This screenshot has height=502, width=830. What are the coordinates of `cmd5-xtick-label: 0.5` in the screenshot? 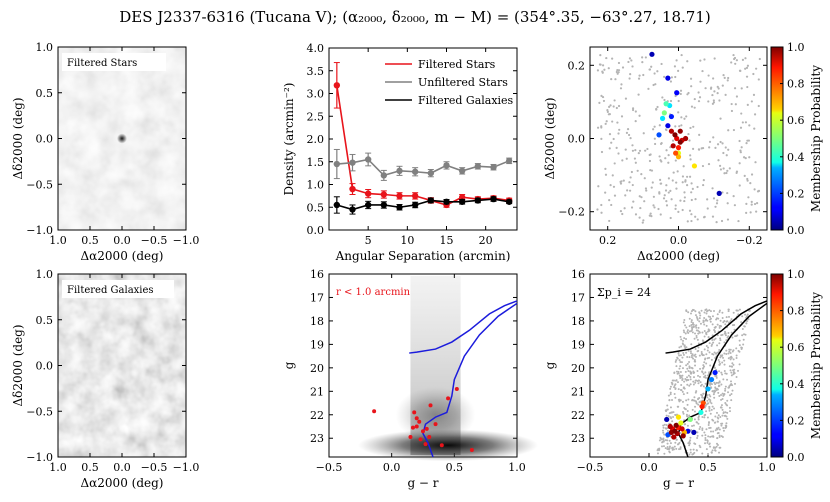 It's located at (455, 467).